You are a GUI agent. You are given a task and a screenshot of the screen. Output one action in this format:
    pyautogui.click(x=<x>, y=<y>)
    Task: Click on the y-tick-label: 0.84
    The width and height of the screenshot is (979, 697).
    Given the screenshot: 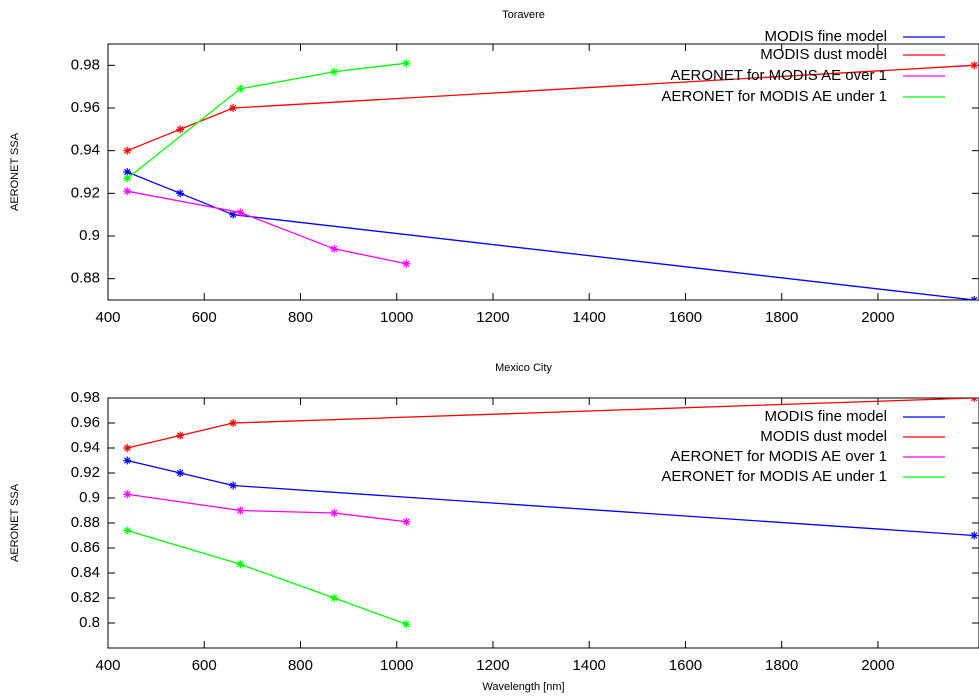 What is the action you would take?
    pyautogui.click(x=85, y=572)
    